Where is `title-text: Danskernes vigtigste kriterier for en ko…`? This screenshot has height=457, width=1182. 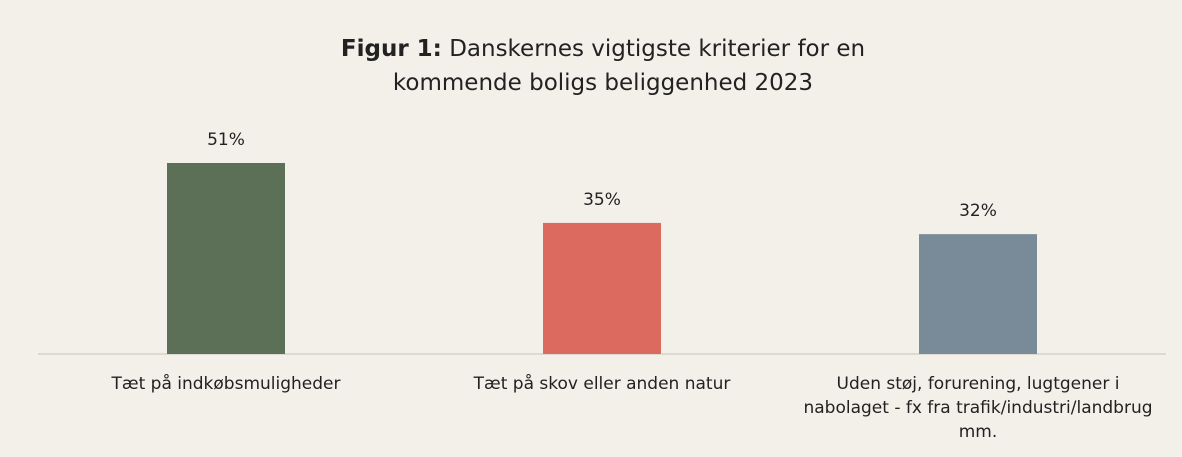
title-text: Danskernes vigtigste kriterier for en ko… is located at coordinates (629, 66).